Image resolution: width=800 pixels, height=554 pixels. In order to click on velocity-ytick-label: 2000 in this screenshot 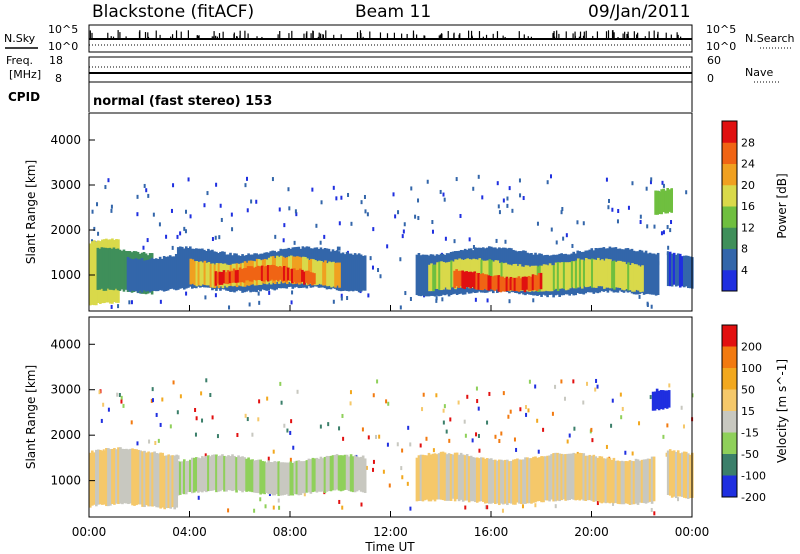, I will do `click(65, 435)`.